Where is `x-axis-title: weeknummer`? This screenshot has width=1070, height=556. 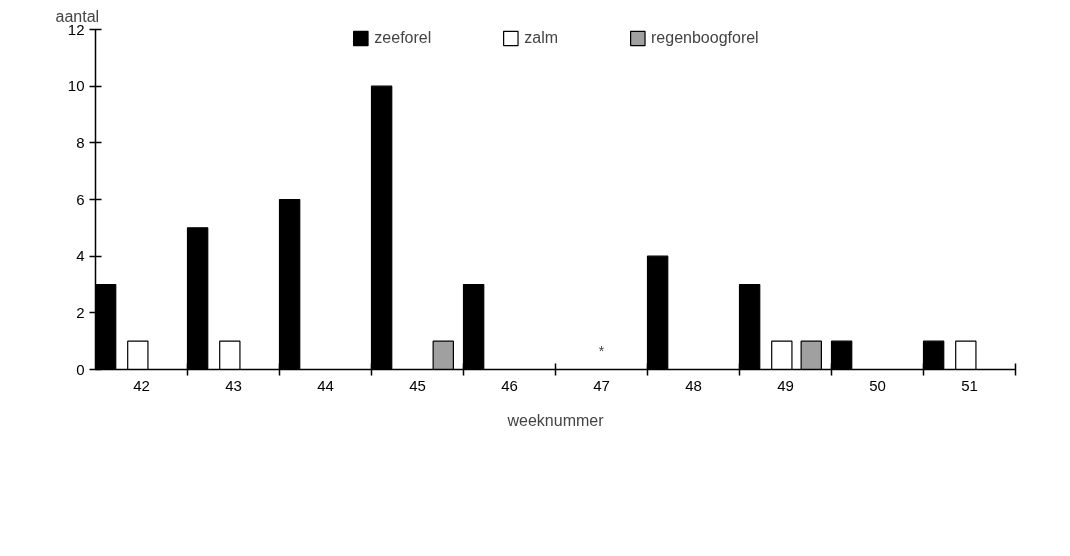 x-axis-title: weeknummer is located at coordinates (555, 420).